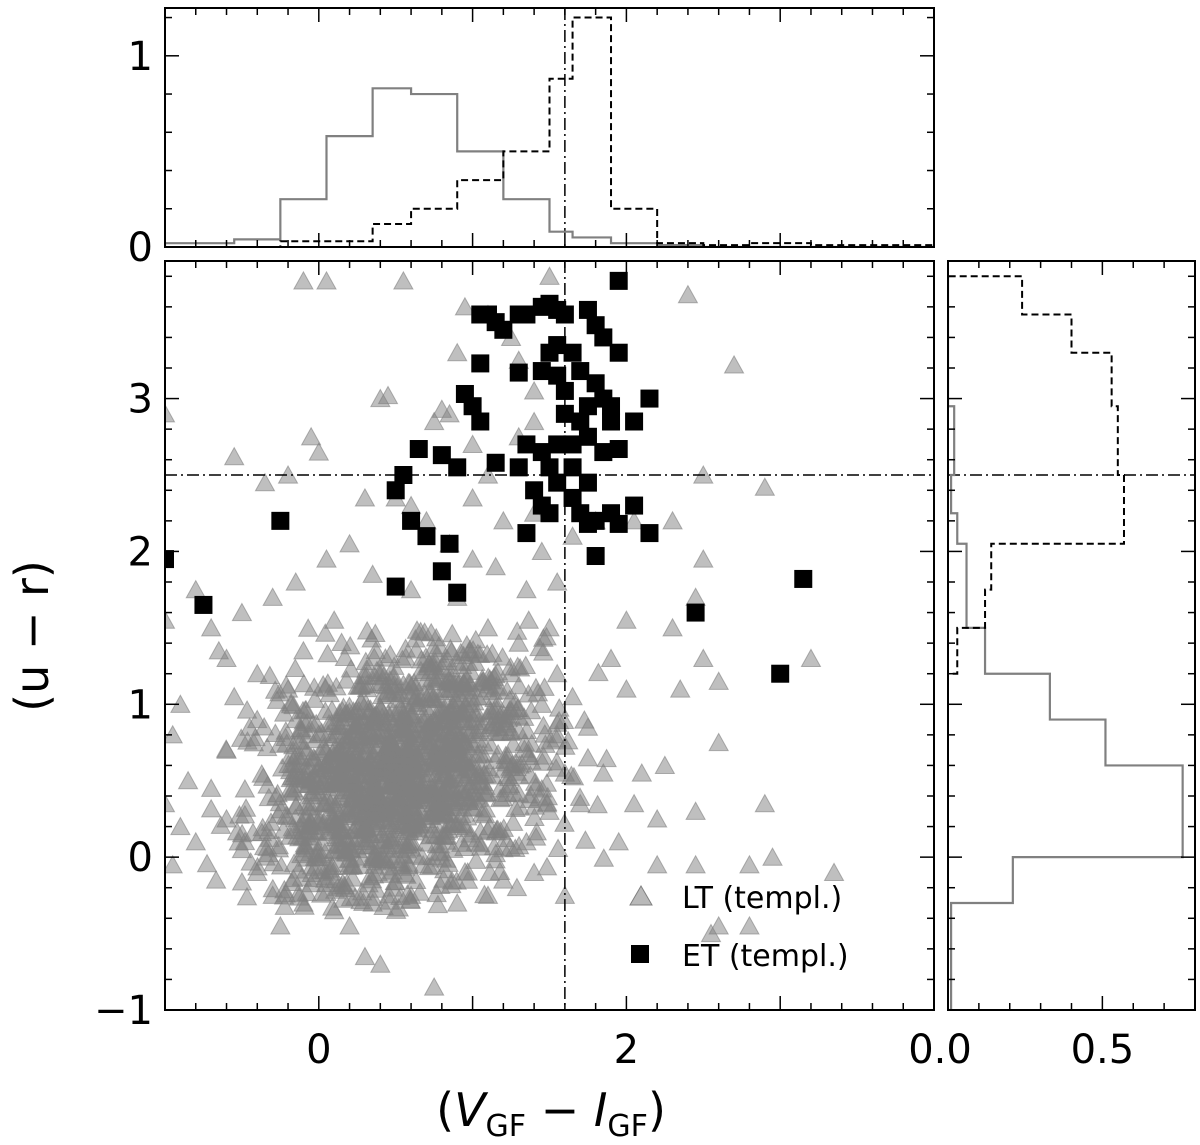  Describe the element at coordinates (765, 956) in the screenshot. I see `legend-label-et: ET (templ.)` at that location.